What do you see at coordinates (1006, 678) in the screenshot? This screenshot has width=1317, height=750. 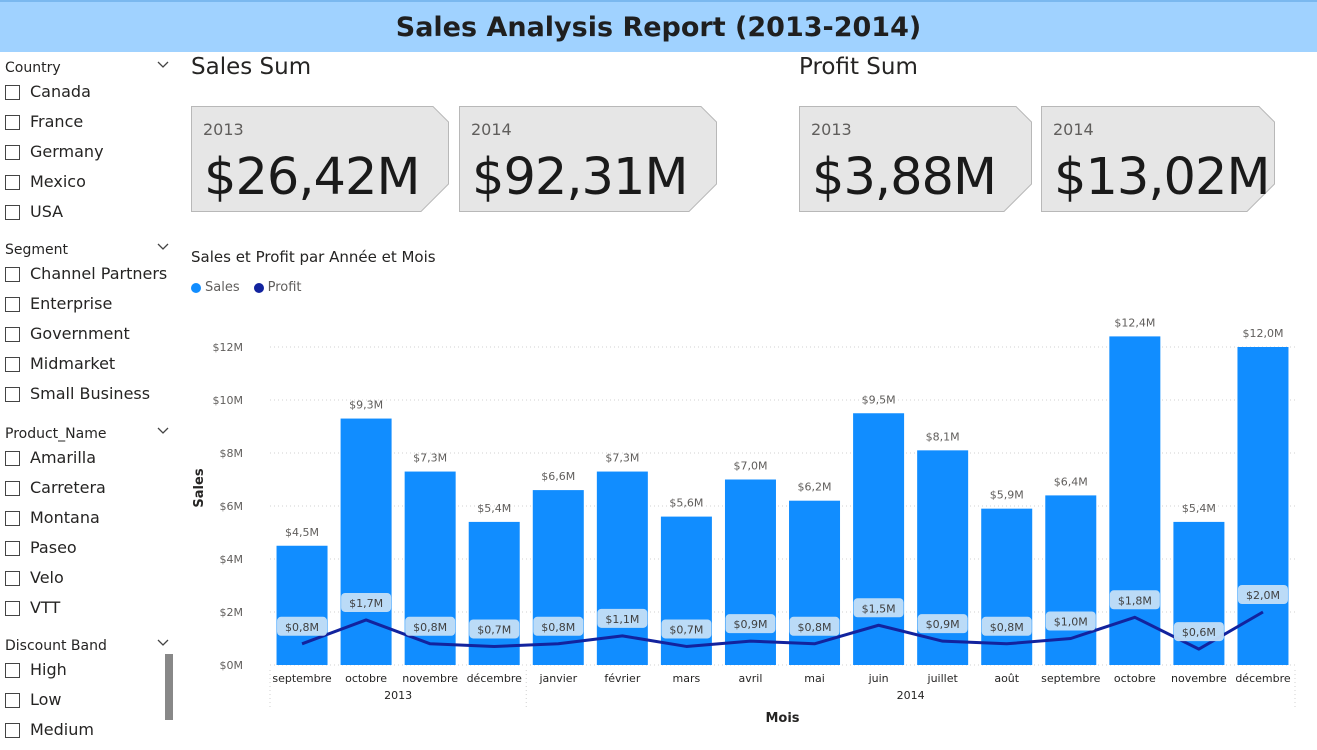 I see `x-category-label: août` at bounding box center [1006, 678].